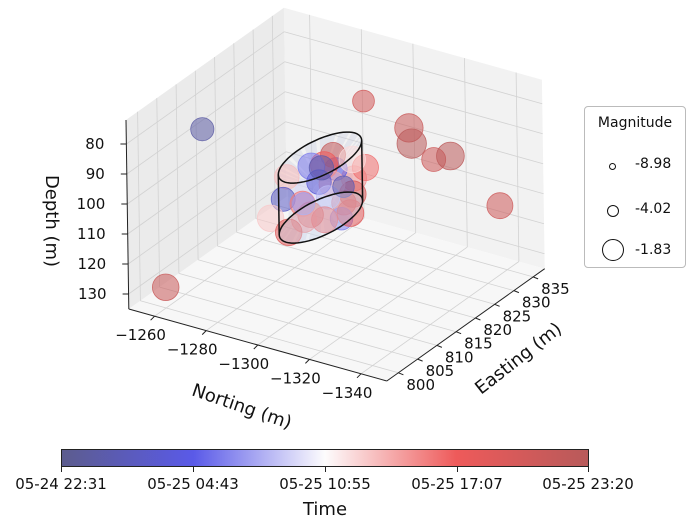  What do you see at coordinates (193, 484) in the screenshot?
I see `colorbar-tick-label: 05-25 04:43` at bounding box center [193, 484].